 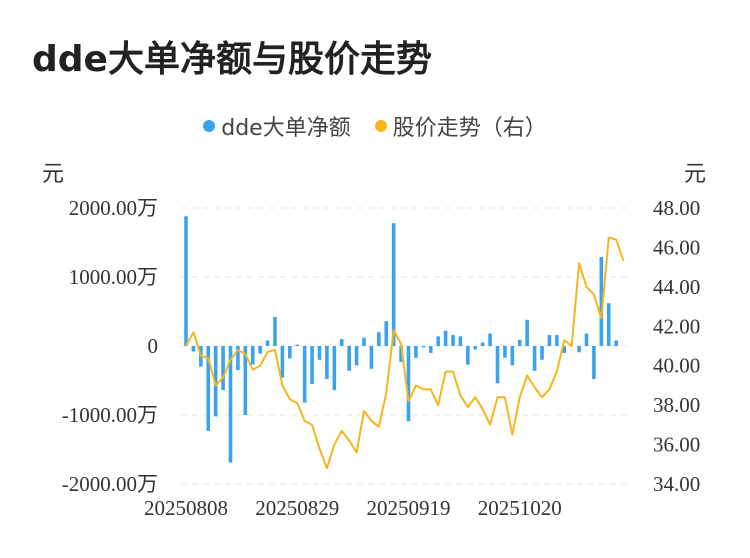 I want to click on legend: dde大单净额 股价走势（右）, so click(x=375, y=126).